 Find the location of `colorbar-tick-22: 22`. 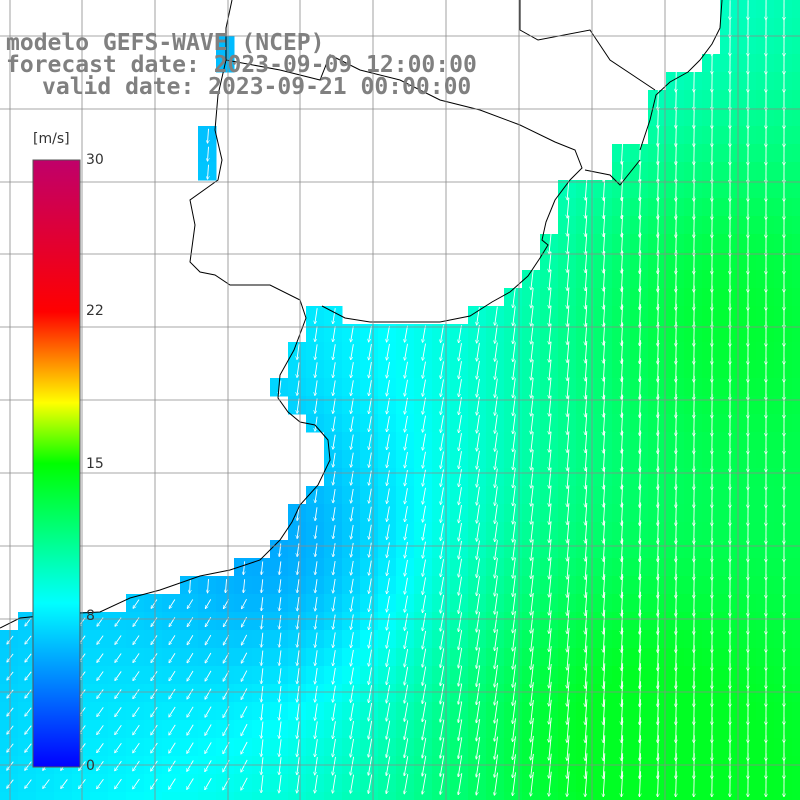

colorbar-tick-22: 22 is located at coordinates (95, 311).